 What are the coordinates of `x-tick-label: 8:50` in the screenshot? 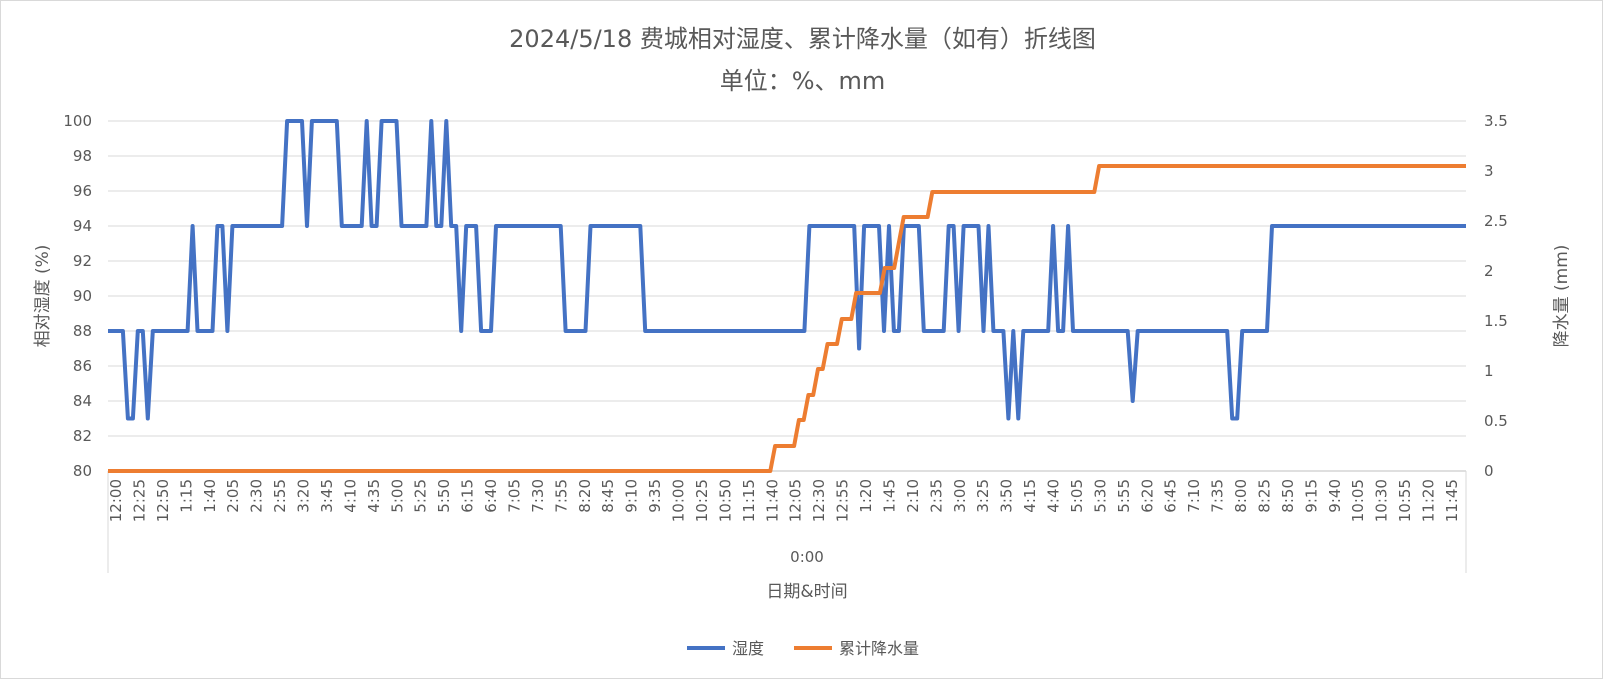 It's located at (1288, 496).